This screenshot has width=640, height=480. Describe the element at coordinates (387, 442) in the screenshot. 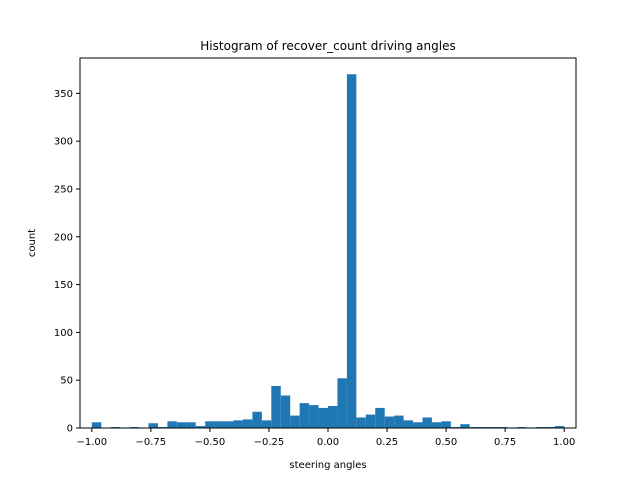

I see `x-tick-label: 0.25` at that location.